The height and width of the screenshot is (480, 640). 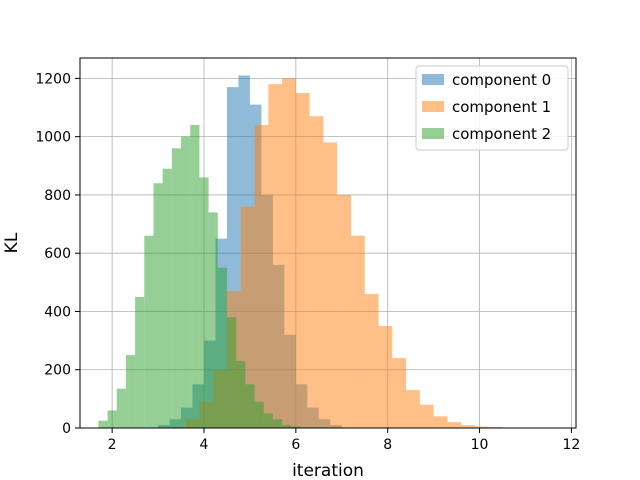 I want to click on y-axis-label: KL, so click(x=12, y=242).